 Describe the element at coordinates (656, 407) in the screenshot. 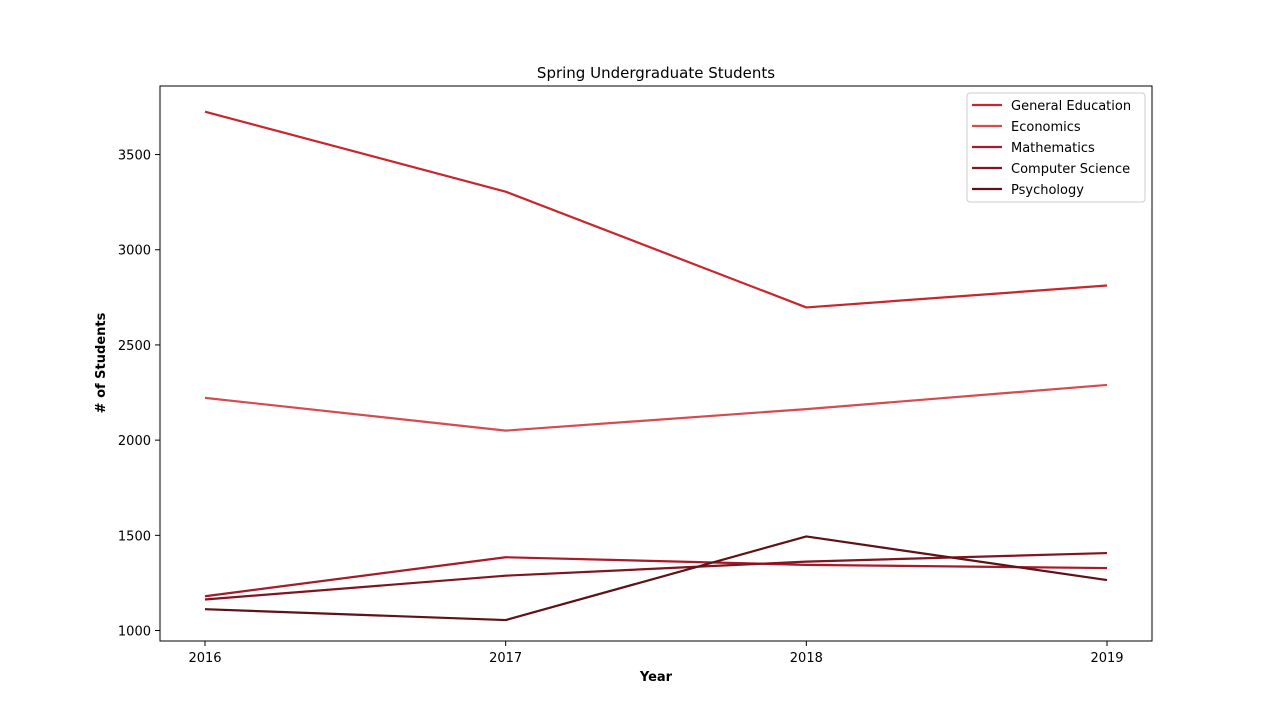

I see `series-line-economics` at that location.